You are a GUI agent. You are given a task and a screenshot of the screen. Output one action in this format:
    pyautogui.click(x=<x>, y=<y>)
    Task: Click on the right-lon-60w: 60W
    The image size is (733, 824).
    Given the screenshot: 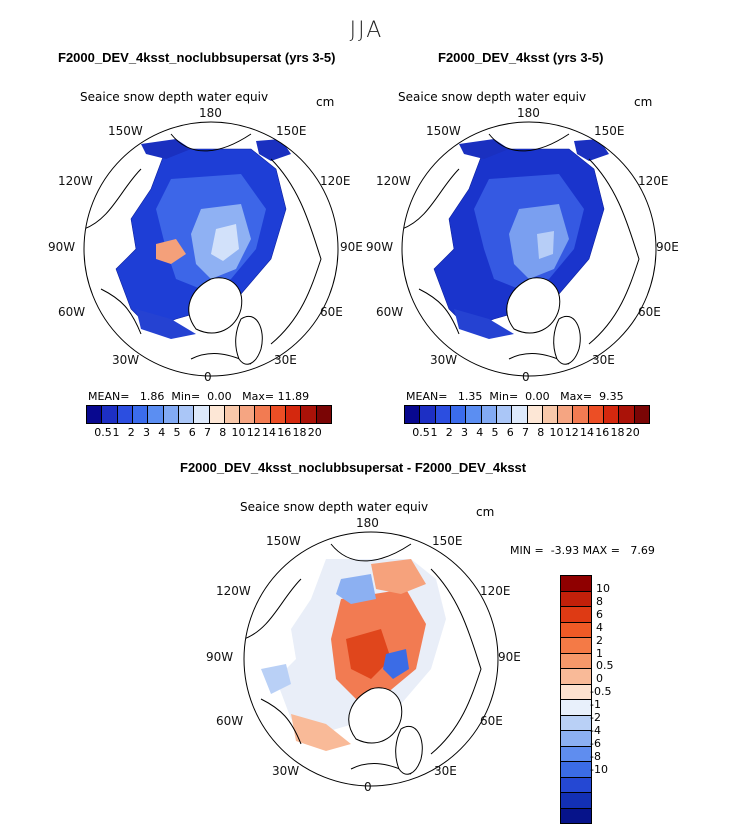 What is the action you would take?
    pyautogui.click(x=390, y=312)
    